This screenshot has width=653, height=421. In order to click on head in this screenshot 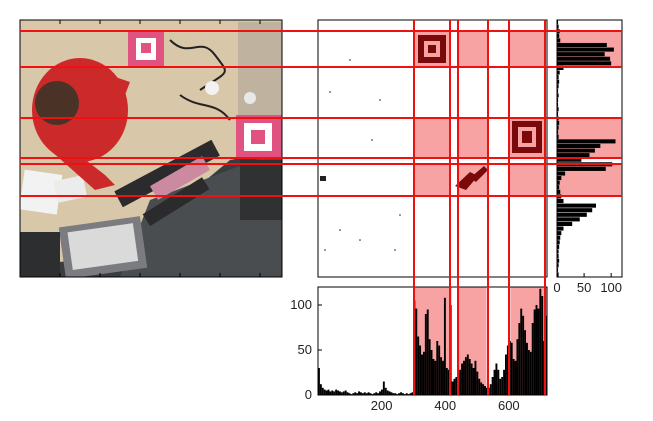, I will do `click(57, 103)`.